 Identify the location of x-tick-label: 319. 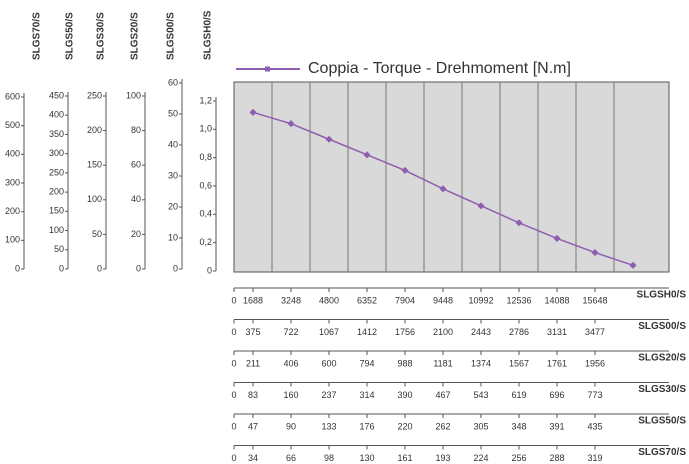
(594, 458).